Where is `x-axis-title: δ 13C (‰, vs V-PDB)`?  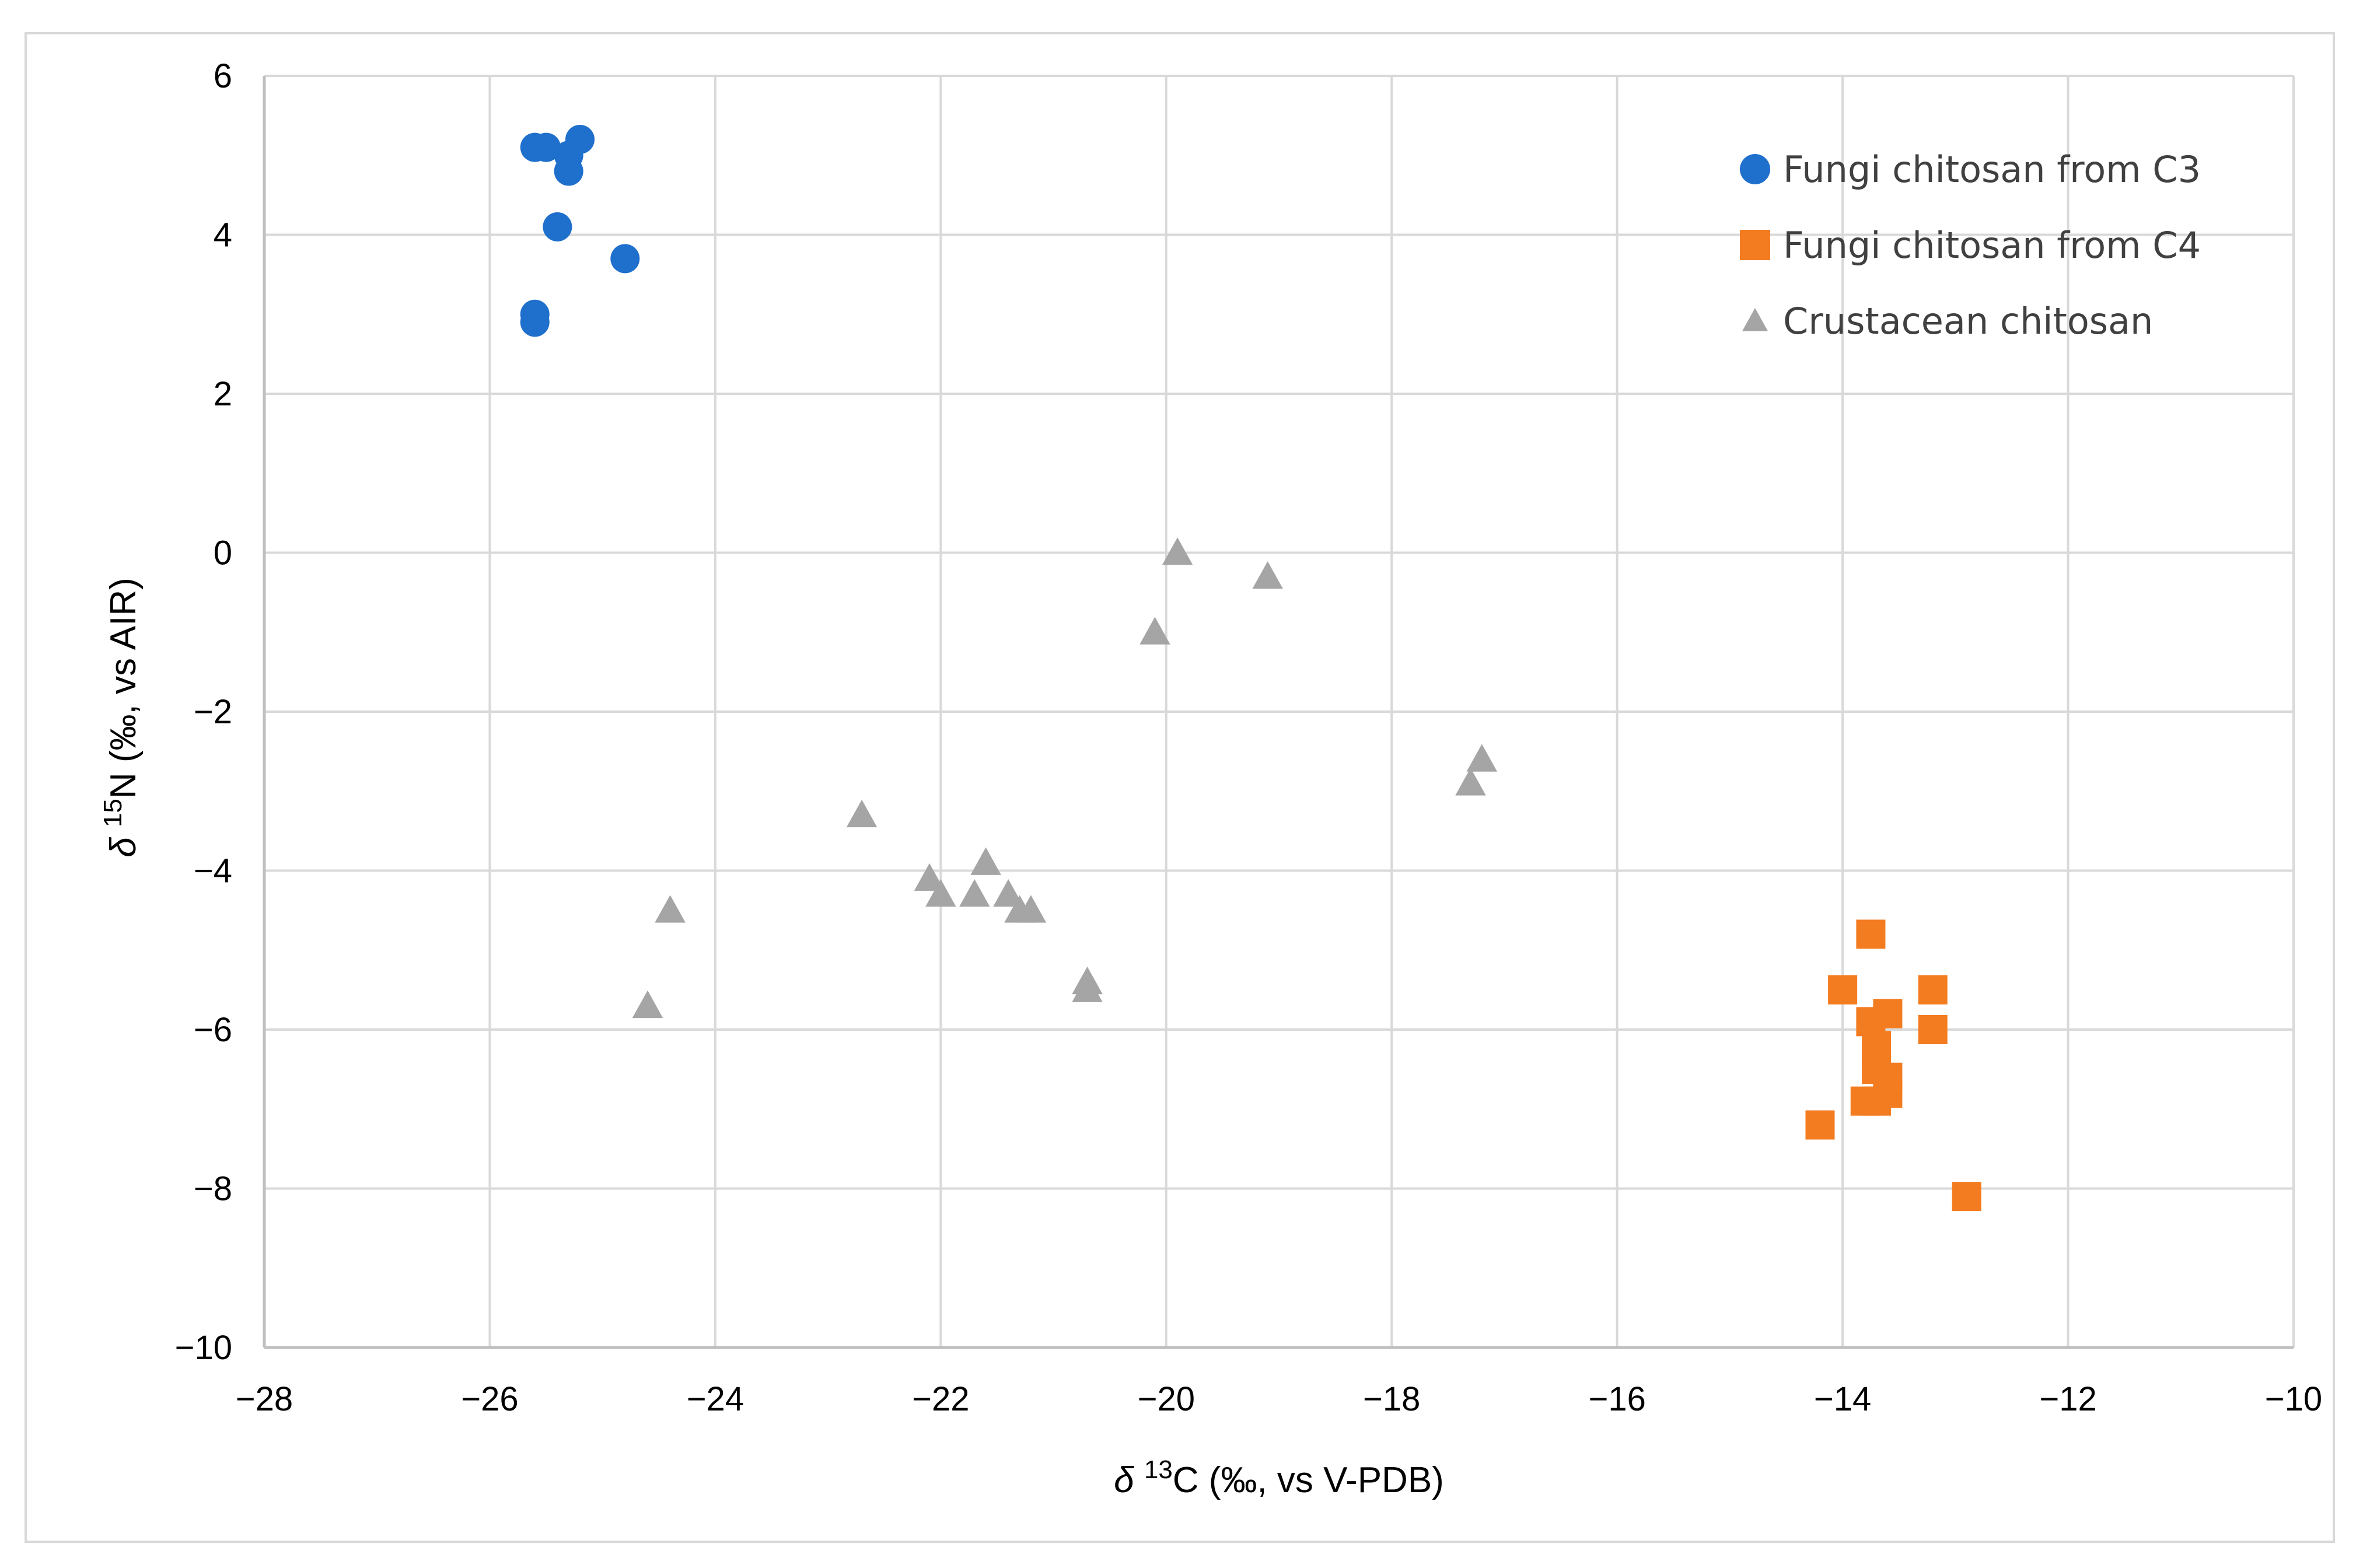
x-axis-title: δ 13C (‰, vs V-PDB) is located at coordinates (1279, 1478).